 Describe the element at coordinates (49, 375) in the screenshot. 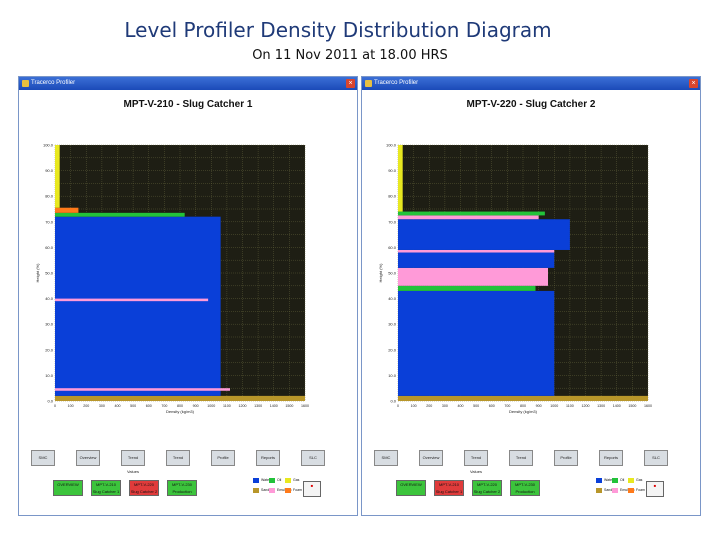

I see `y-tick-label: 10.0` at that location.